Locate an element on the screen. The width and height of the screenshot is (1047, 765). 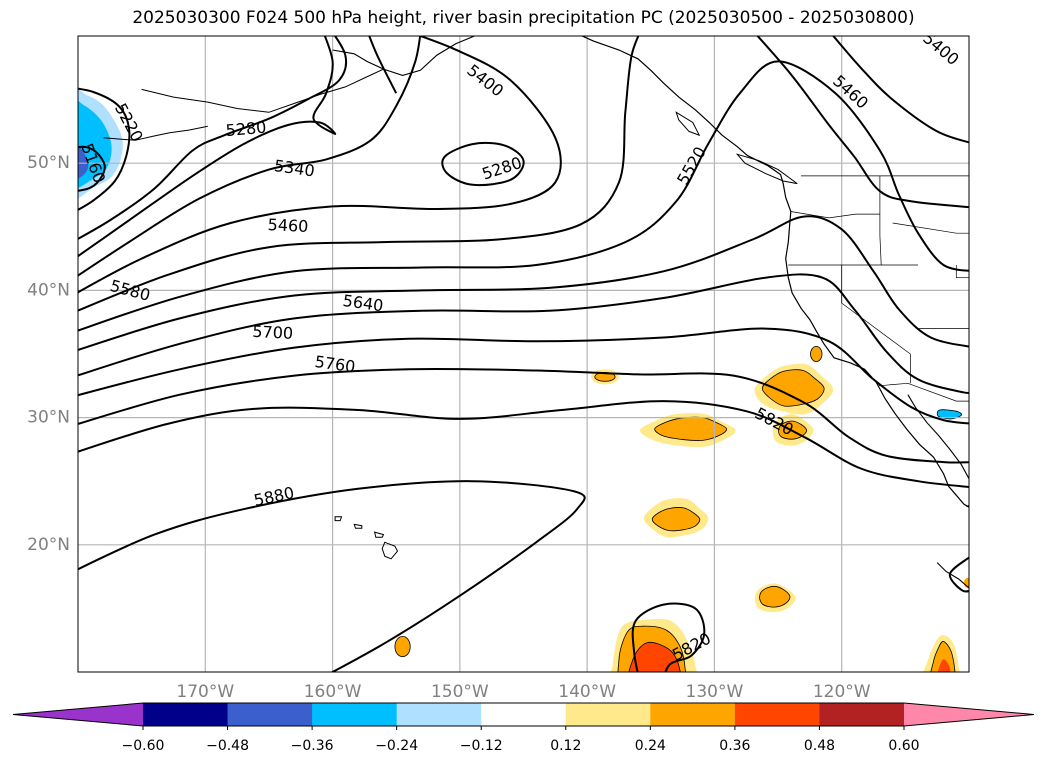
lat-tick-label: 20°N is located at coordinates (48, 545).